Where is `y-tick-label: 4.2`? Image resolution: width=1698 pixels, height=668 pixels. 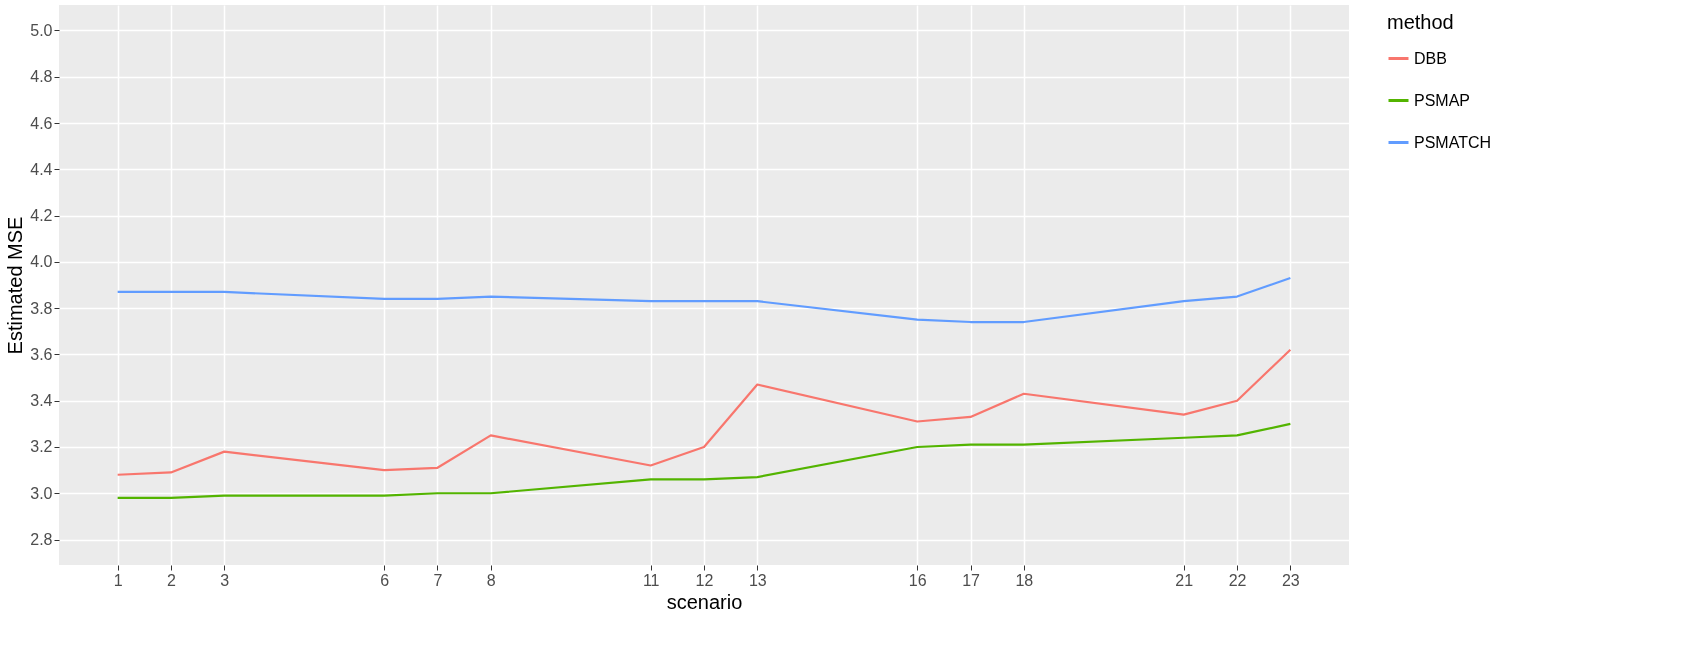
y-tick-label: 4.2 is located at coordinates (41, 216).